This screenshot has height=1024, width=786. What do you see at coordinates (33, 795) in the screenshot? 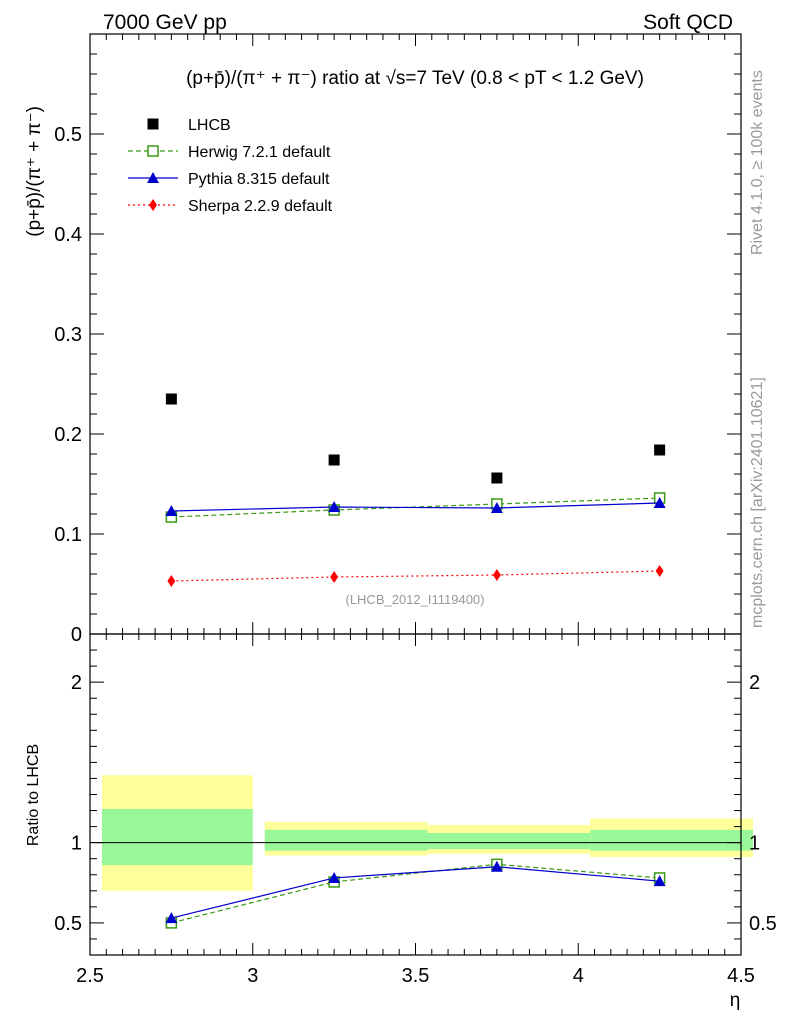
I see `ratio-y-axis-label: Ratio to LHCB` at bounding box center [33, 795].